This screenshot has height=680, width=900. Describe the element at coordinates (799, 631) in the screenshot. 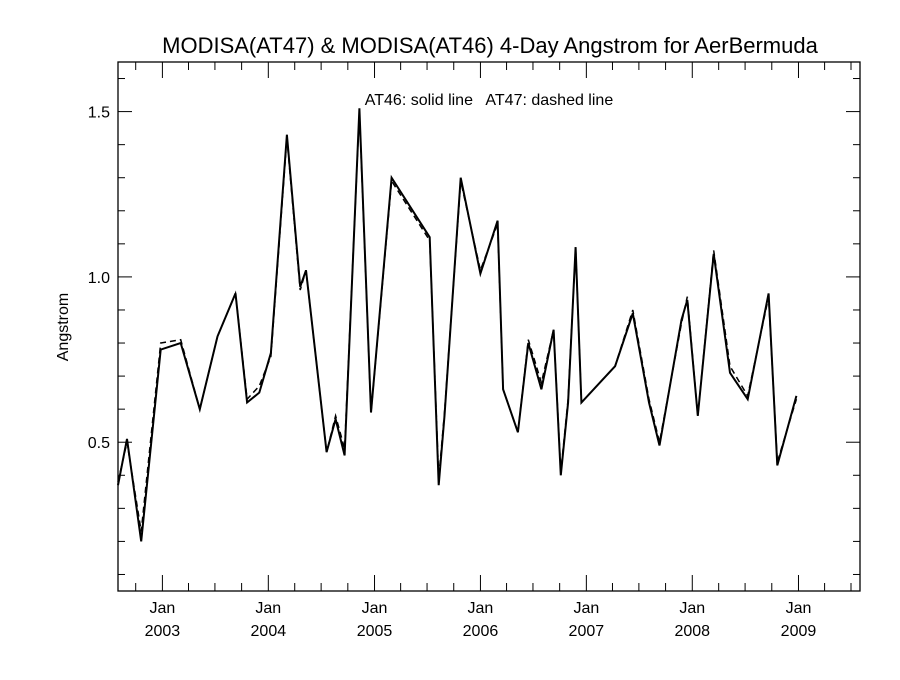

I see `x-tick-label-year: 2009` at that location.